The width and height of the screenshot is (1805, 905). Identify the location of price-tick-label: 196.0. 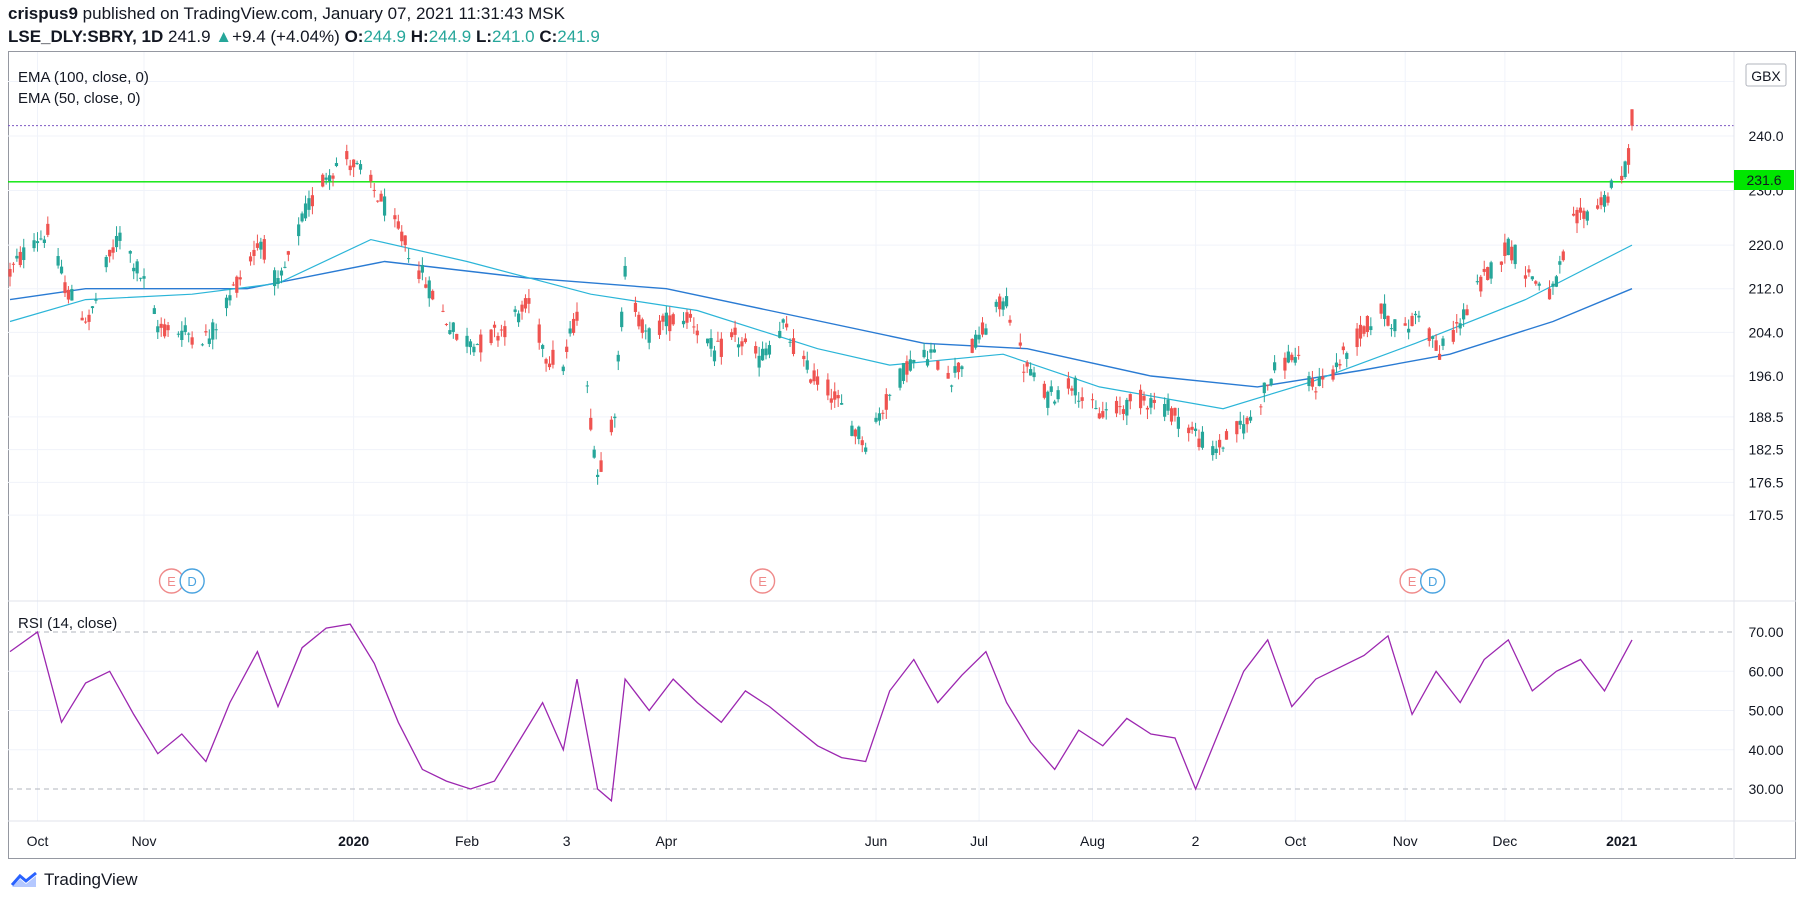
(1765, 376).